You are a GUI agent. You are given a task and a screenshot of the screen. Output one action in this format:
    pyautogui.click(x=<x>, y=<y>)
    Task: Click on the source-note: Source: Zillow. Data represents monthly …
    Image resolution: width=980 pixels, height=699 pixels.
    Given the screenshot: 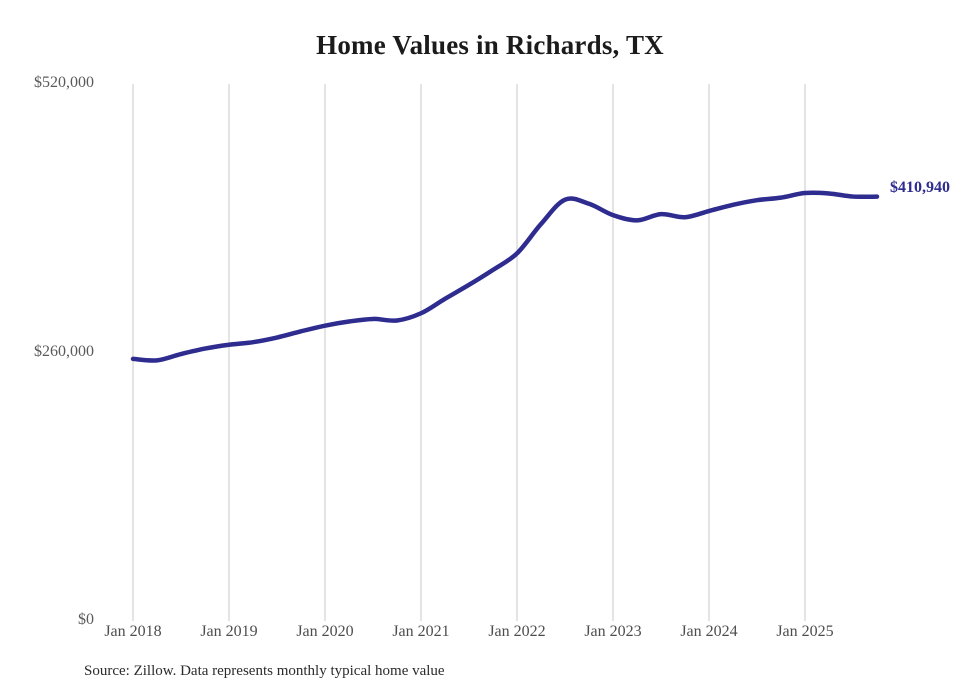 What is the action you would take?
    pyautogui.click(x=264, y=671)
    